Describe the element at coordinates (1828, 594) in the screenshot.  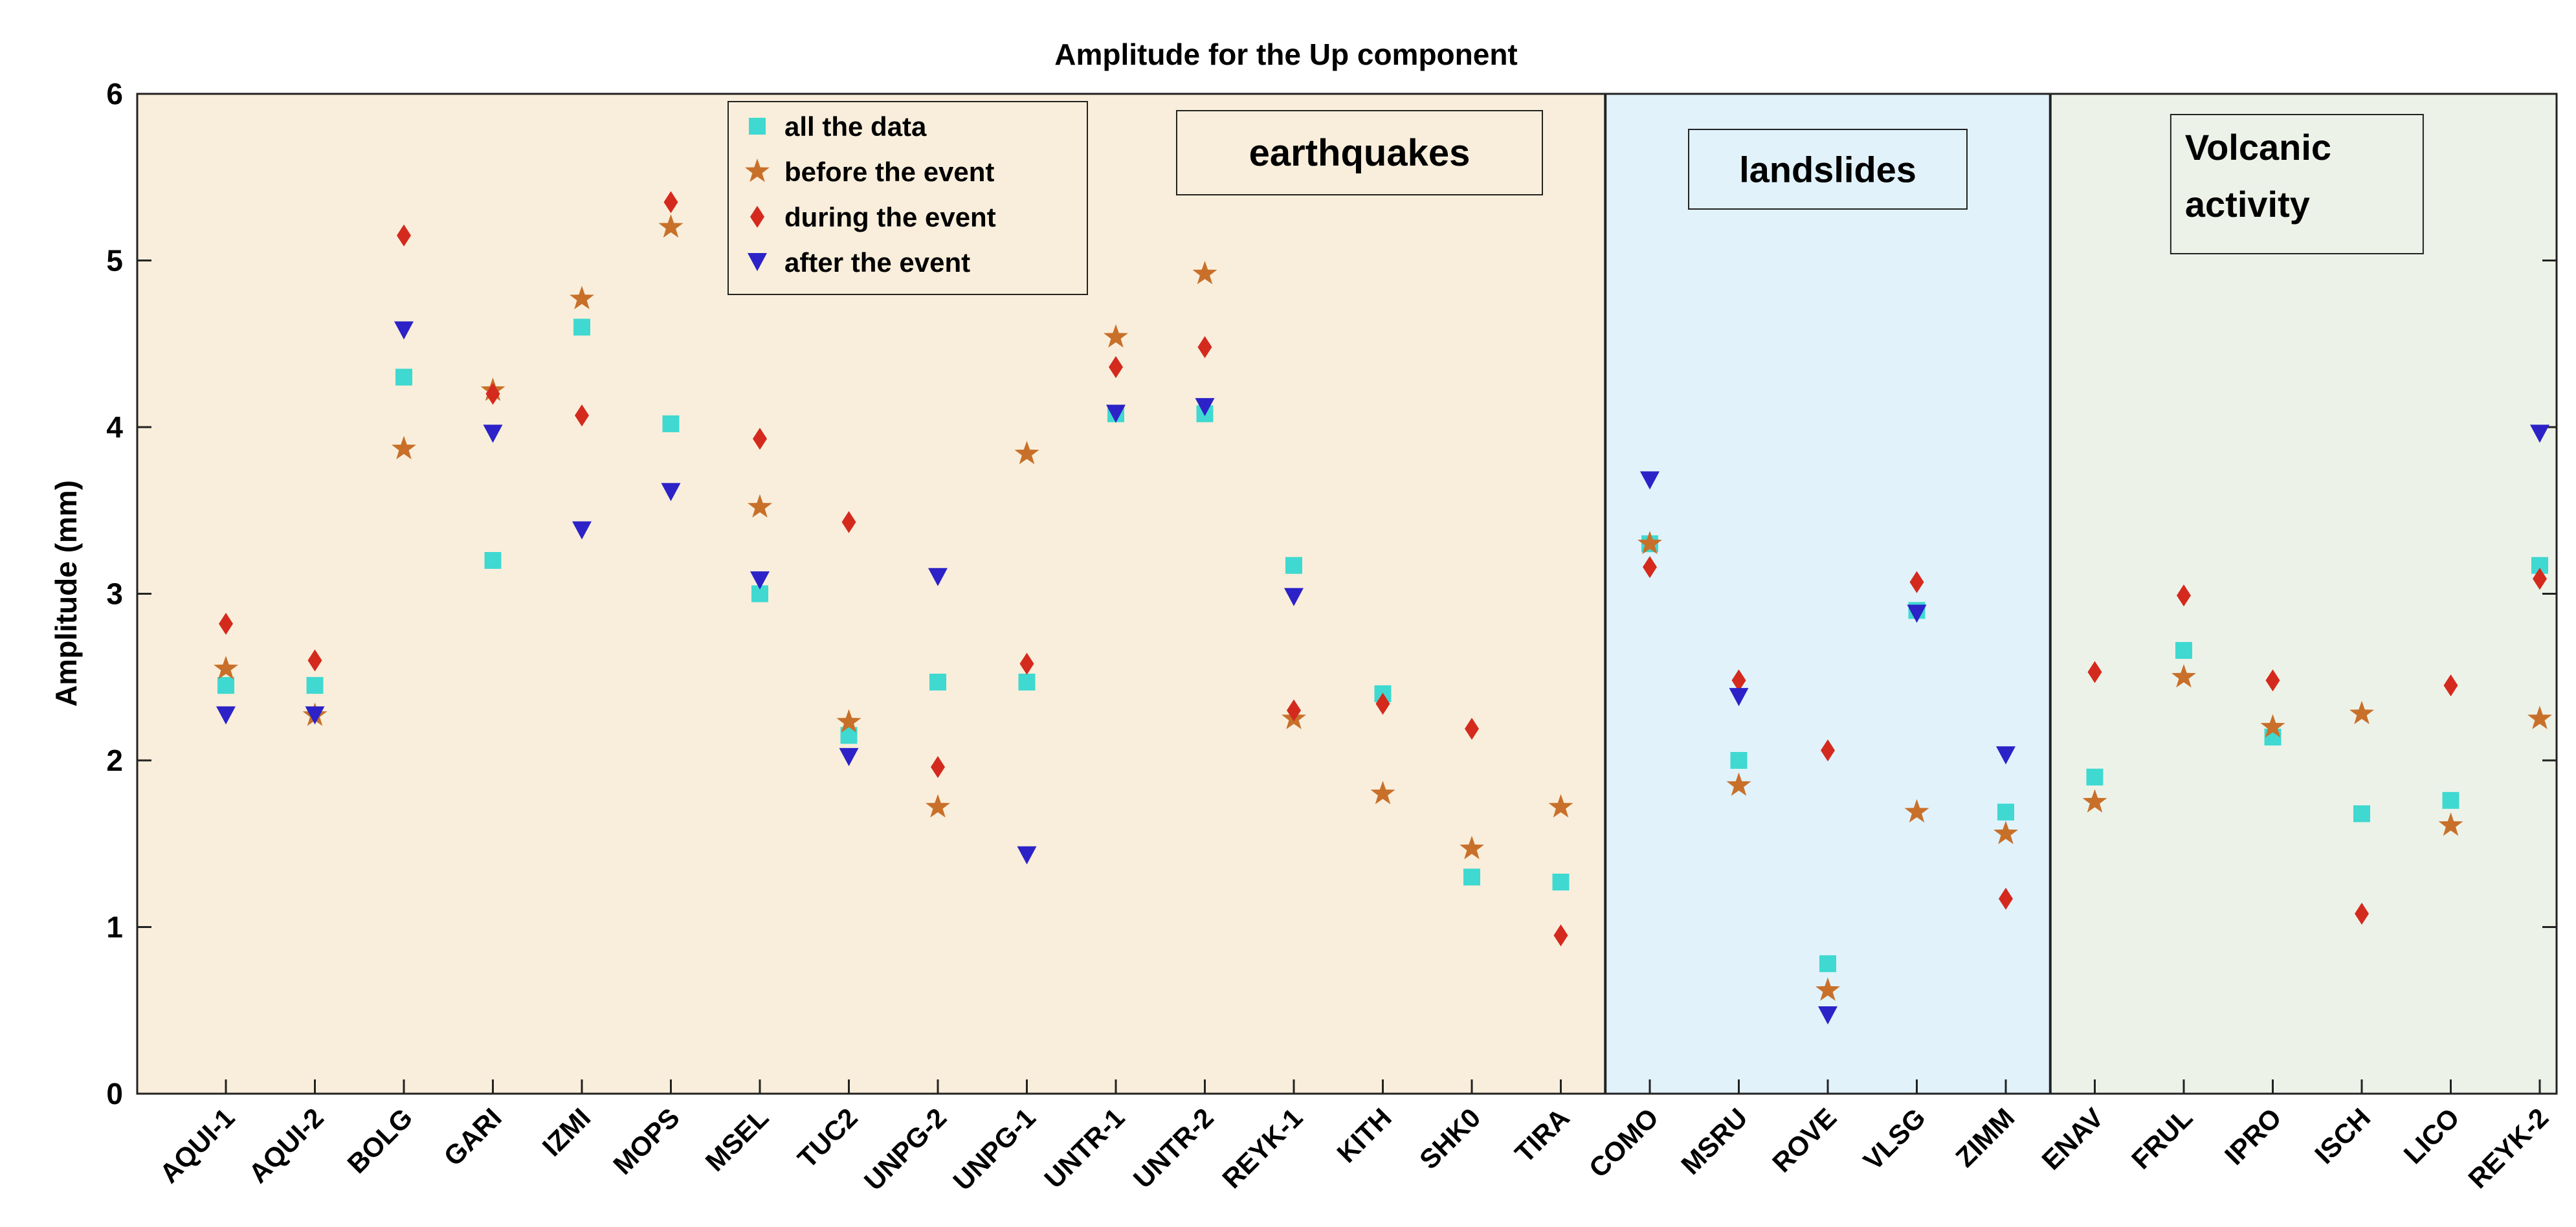
I see `region-dividers` at that location.